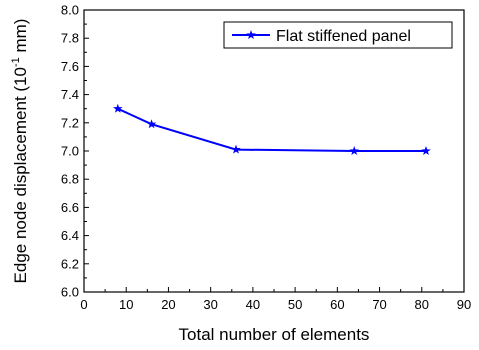 Image resolution: width=479 pixels, height=350 pixels. What do you see at coordinates (20, 175) in the screenshot?
I see `y-axis-label-main: Edge node displacement (10` at bounding box center [20, 175].